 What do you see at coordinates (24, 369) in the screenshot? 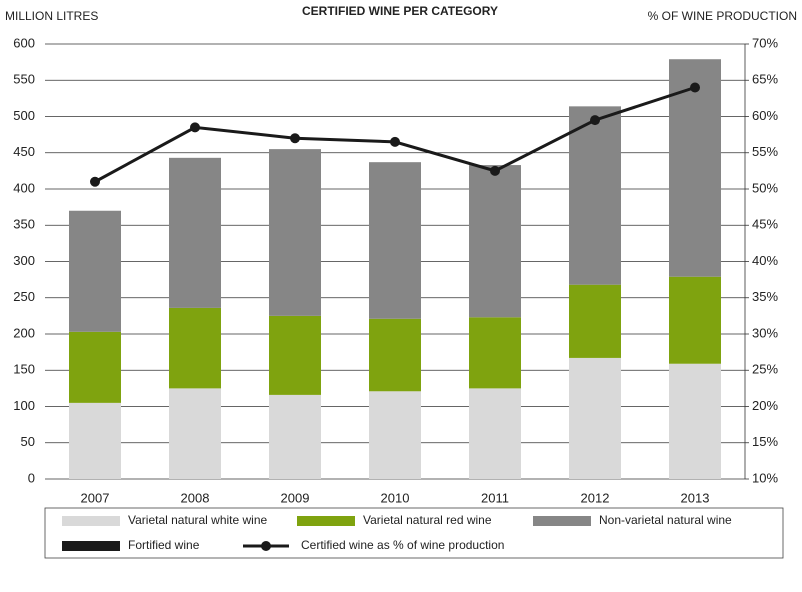
I see `y-tick-label: 150` at bounding box center [24, 369].